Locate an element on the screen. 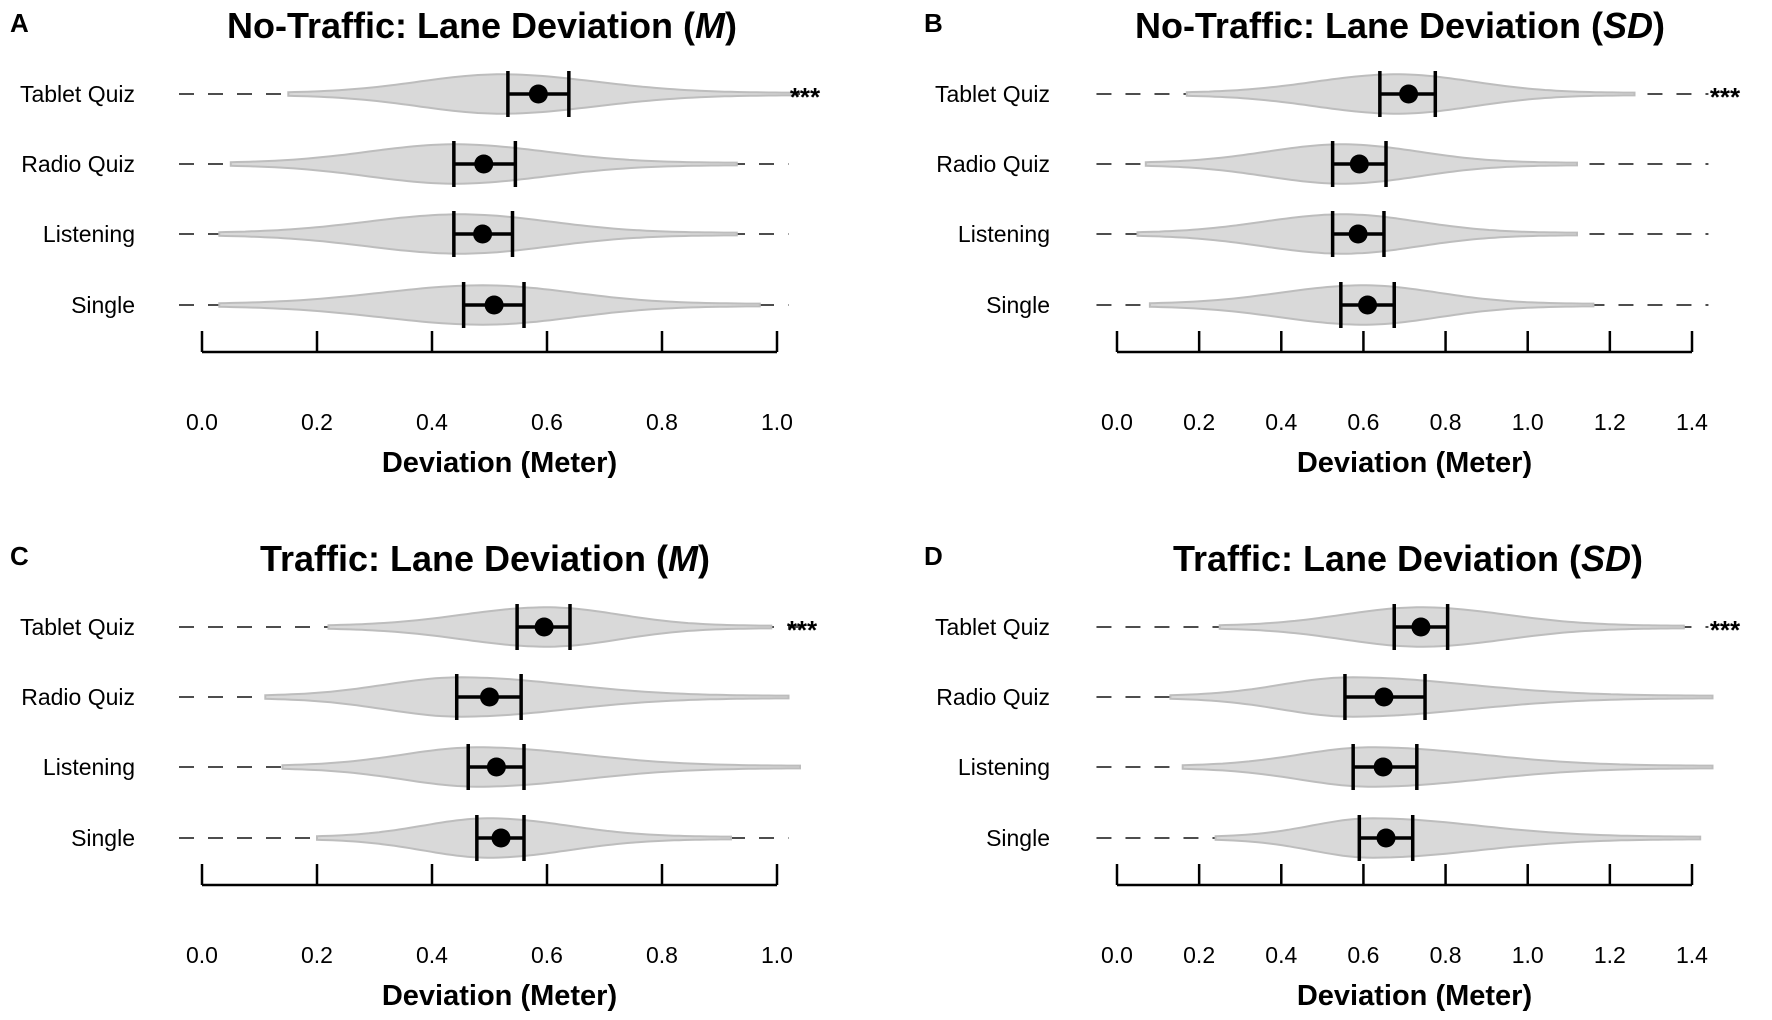 The height and width of the screenshot is (1020, 1772). x-axis-title-a: Deviation (Meter) is located at coordinates (499, 463).